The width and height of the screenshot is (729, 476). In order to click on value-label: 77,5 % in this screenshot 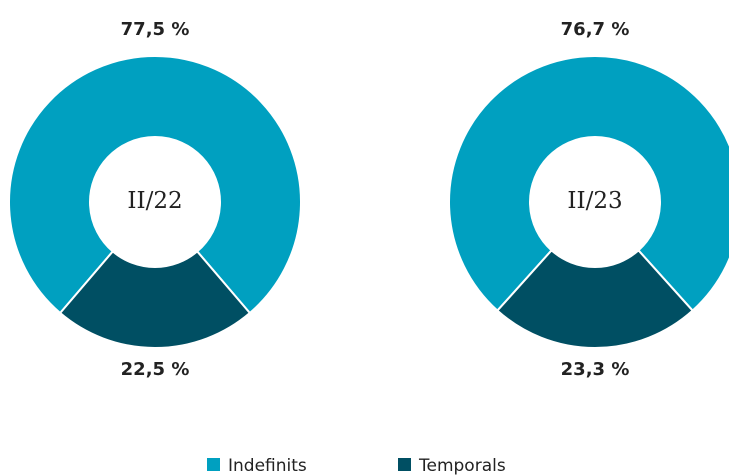, I will do `click(155, 29)`.